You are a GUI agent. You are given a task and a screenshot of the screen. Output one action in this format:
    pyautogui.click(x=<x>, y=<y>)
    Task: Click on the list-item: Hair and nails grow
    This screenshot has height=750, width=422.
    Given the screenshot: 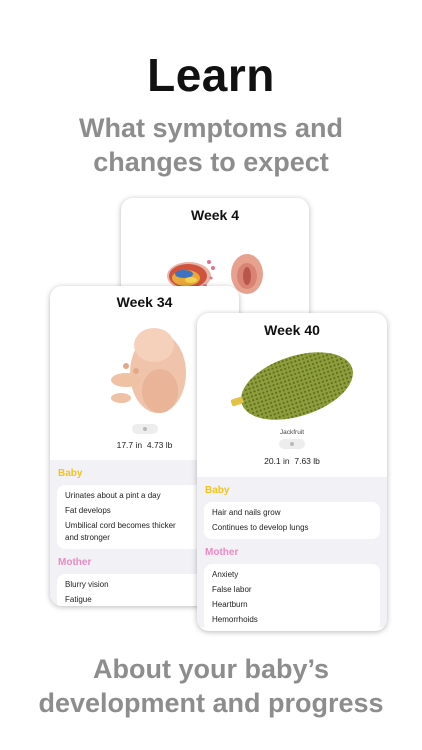 What is the action you would take?
    pyautogui.click(x=246, y=512)
    